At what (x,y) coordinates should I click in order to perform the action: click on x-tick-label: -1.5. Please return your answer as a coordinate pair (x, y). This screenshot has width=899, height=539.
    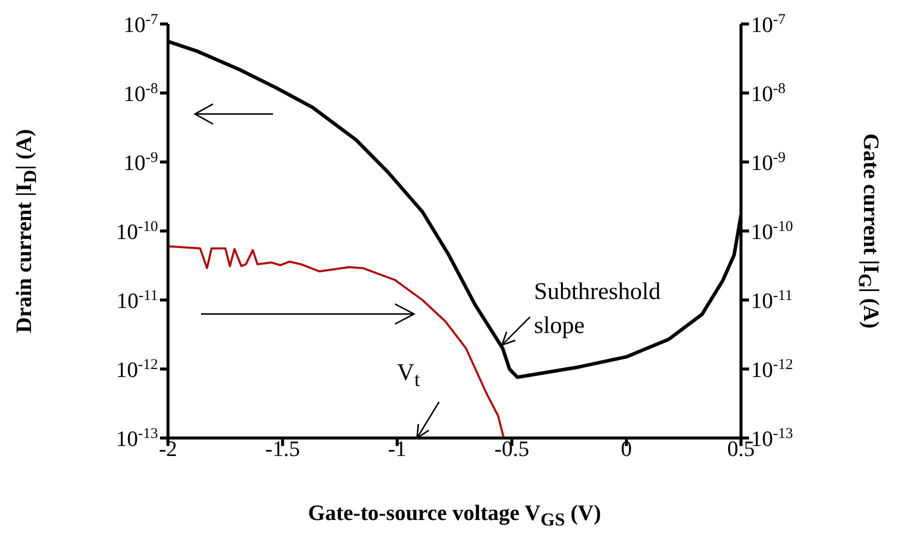
    Looking at the image, I should click on (282, 448).